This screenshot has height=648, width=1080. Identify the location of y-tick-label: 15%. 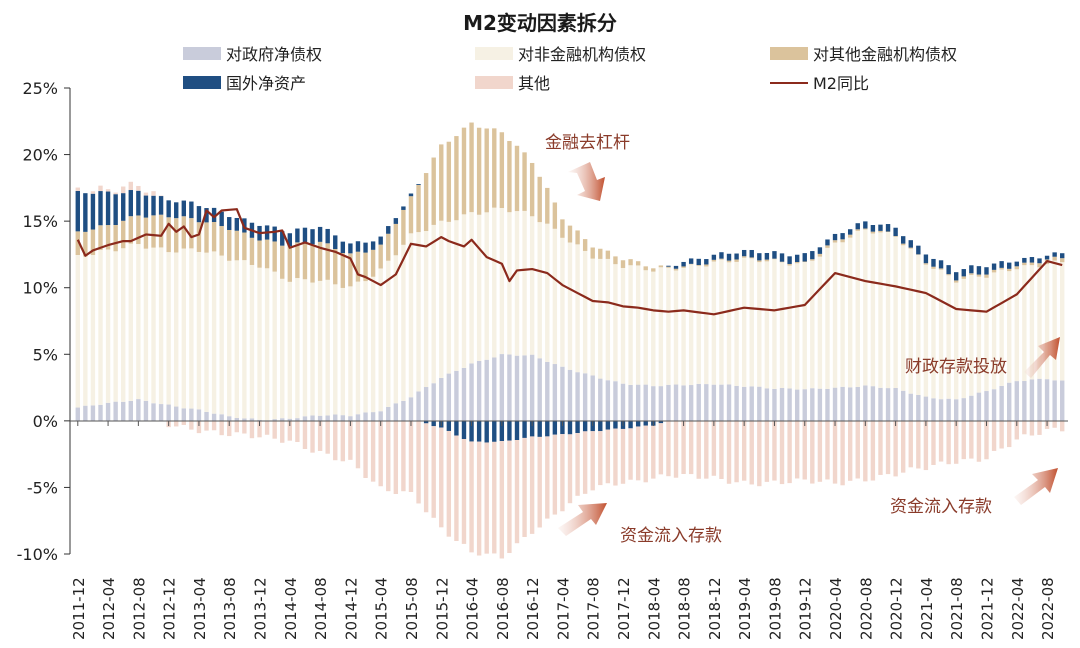
(40, 221).